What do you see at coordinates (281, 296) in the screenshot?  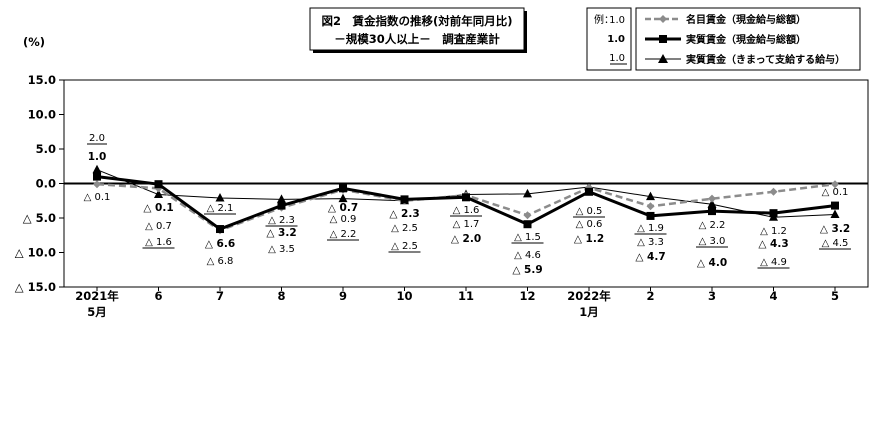 I see `x-tick-label: 8` at bounding box center [281, 296].